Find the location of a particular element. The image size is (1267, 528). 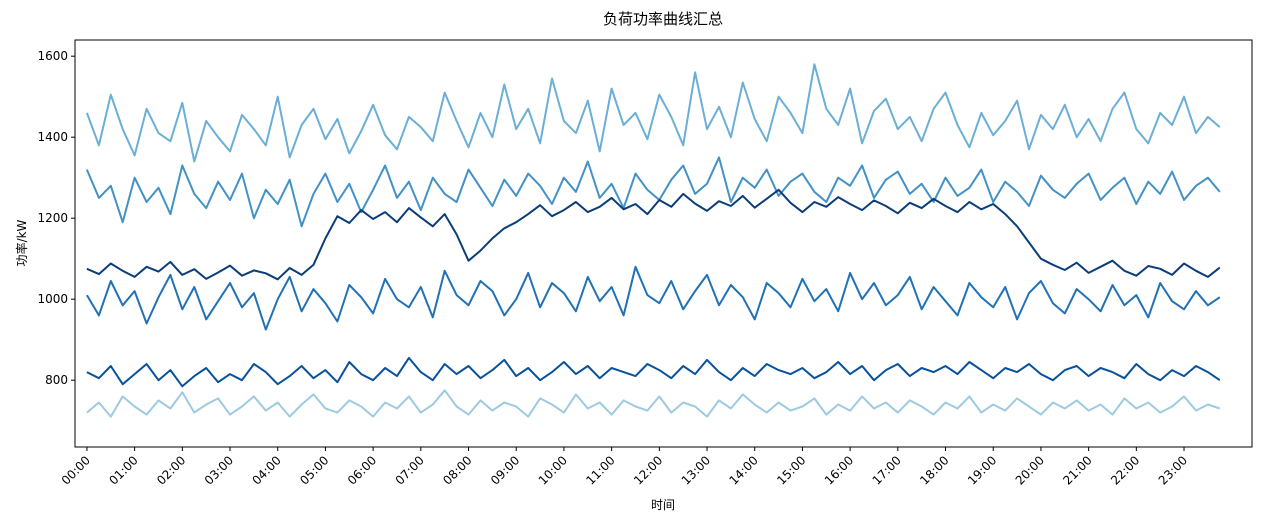

x-tick-label: 04:00 is located at coordinates (266, 470).